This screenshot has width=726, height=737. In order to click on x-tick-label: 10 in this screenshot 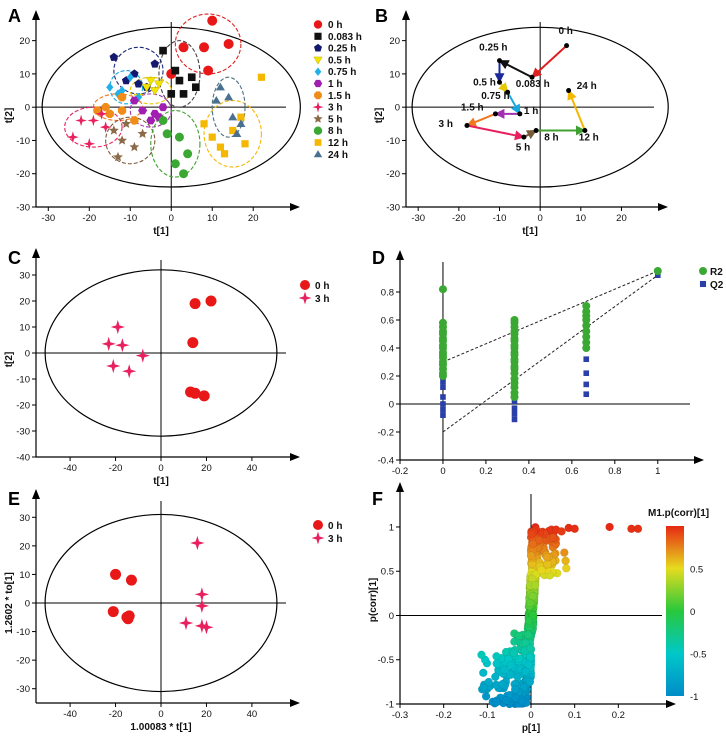, I will do `click(212, 218)`.